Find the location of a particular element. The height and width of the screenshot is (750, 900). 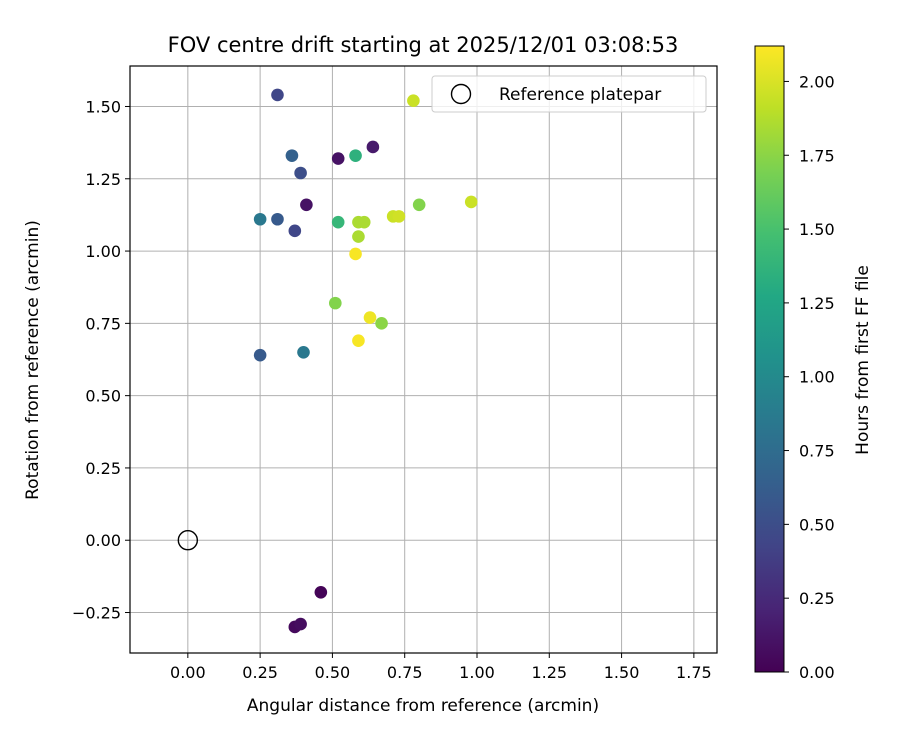

y-tick-label: 1.00 is located at coordinates (103, 251).